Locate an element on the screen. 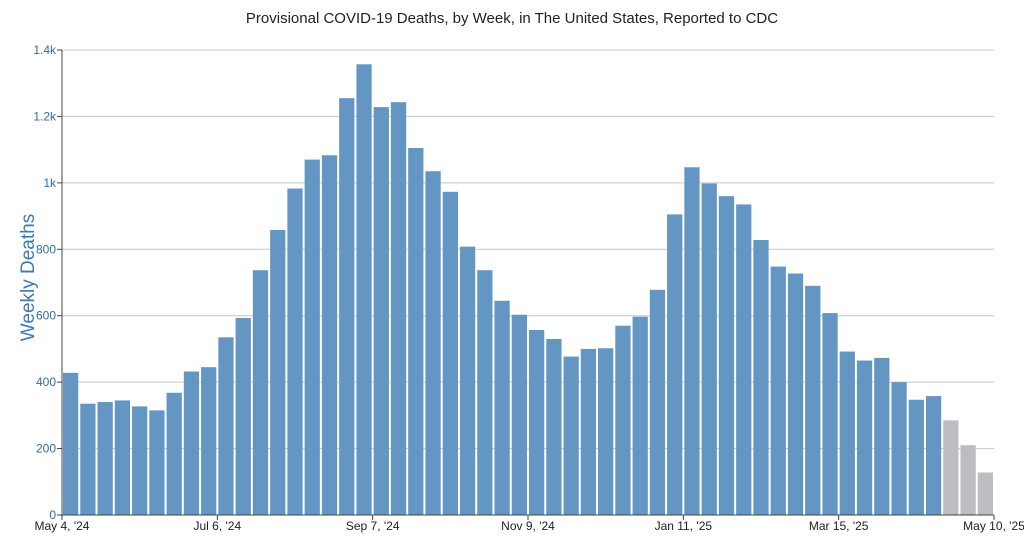 This screenshot has height=536, width=1024. x-tick-label: May 10, '25 is located at coordinates (993, 526).